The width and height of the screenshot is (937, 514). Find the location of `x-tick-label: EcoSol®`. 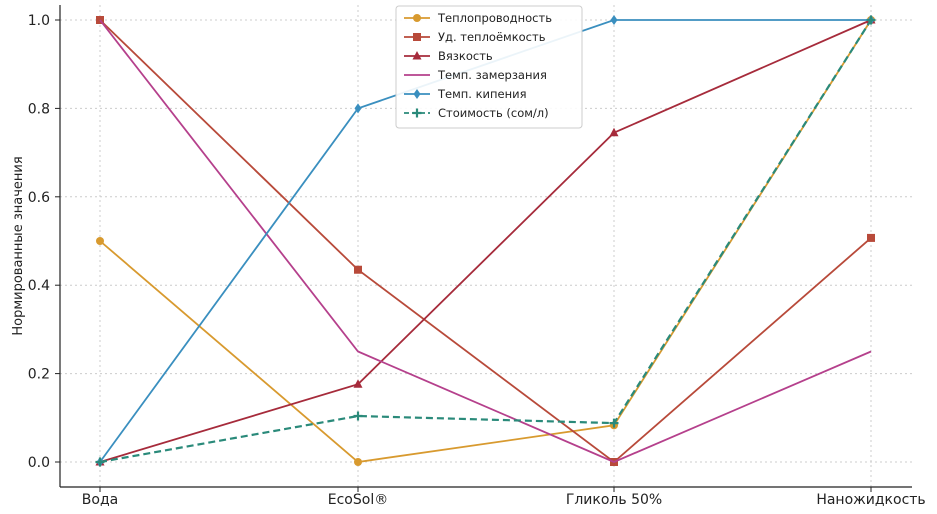

x-tick-label: EcoSol® is located at coordinates (358, 500).